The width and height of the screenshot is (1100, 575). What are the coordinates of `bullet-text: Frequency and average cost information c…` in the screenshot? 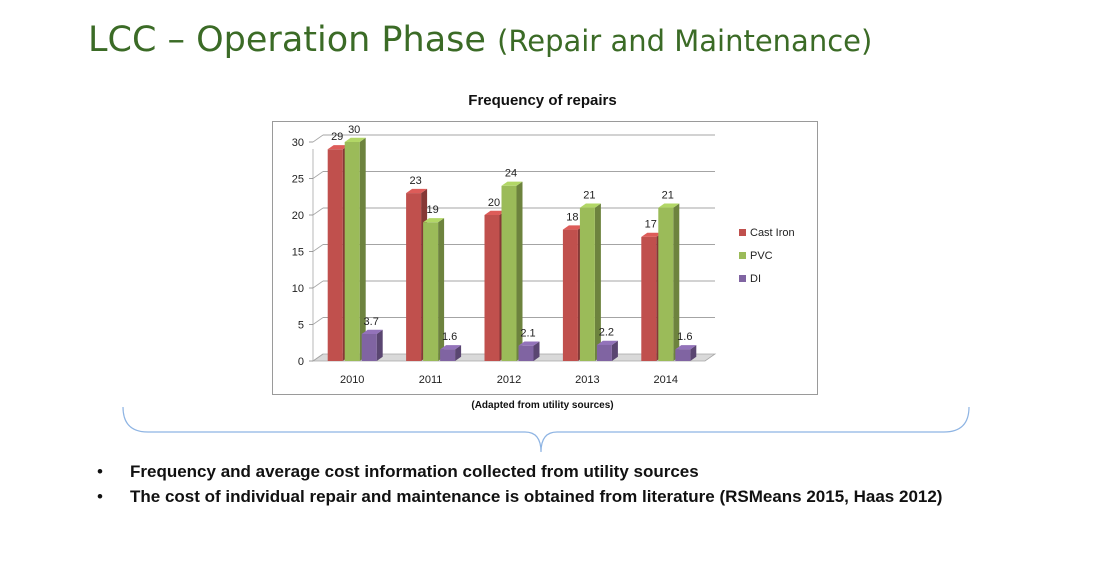 It's located at (414, 471).